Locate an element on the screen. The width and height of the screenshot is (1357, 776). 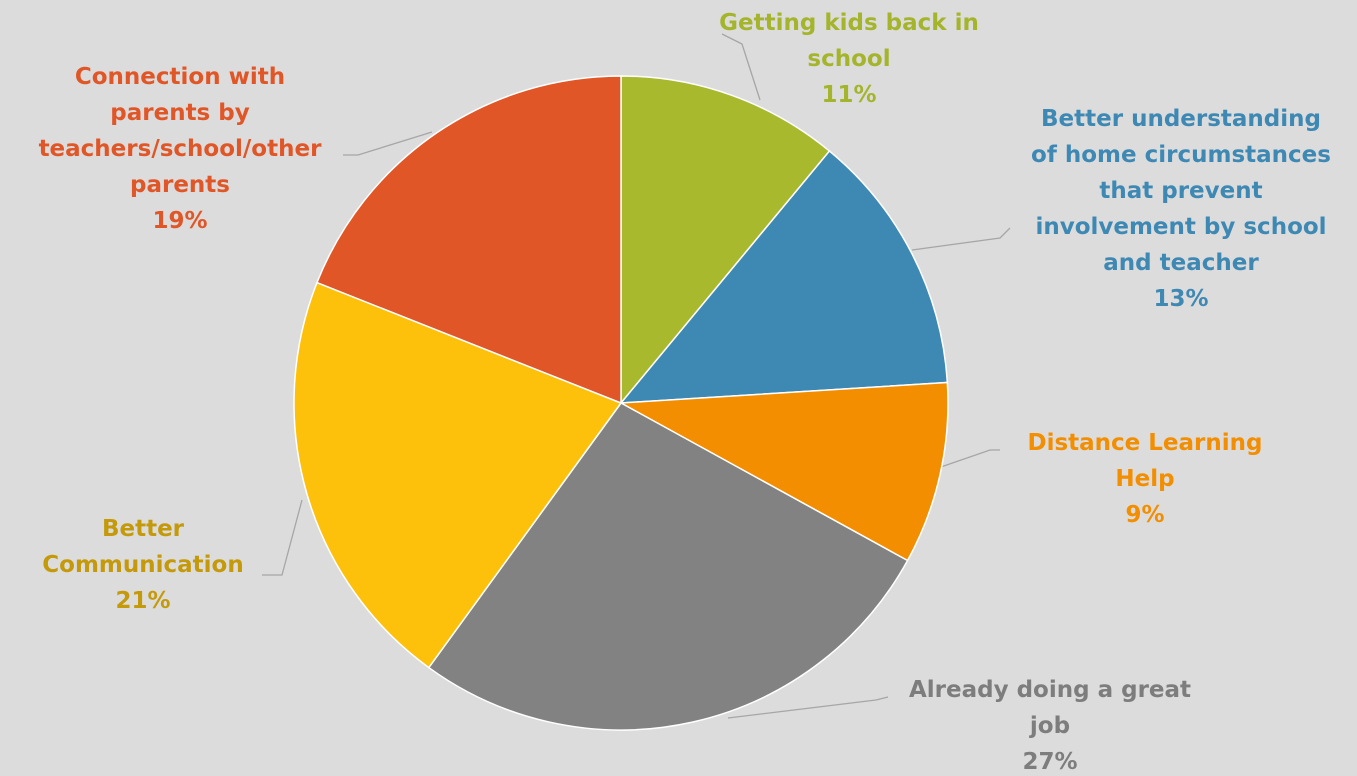
slice-label-line: Better understanding is located at coordinates (1181, 119).